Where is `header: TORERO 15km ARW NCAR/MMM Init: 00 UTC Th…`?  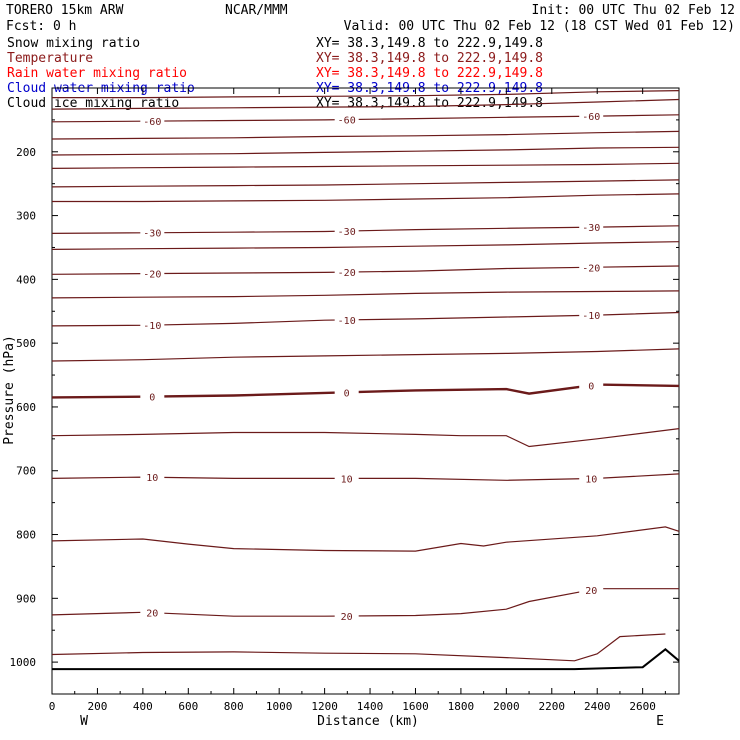 header: TORERO 15km ARW NCAR/MMM Init: 00 UTC Th… is located at coordinates (370, 18).